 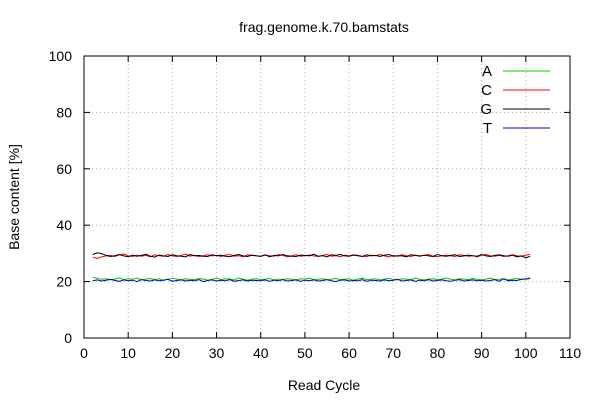 What do you see at coordinates (570, 353) in the screenshot?
I see `x-tick-label: 110` at bounding box center [570, 353].